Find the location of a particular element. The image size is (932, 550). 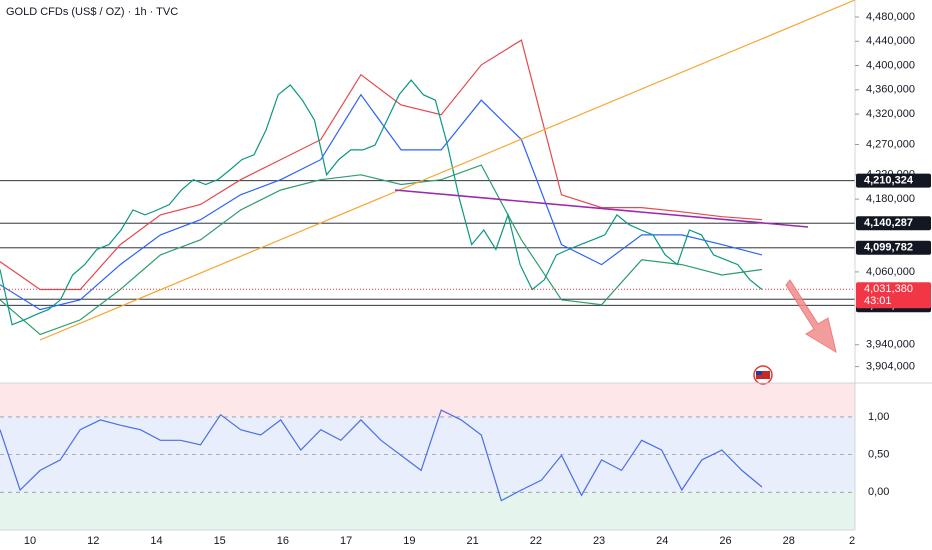

x-tick-label: 15 is located at coordinates (220, 541).